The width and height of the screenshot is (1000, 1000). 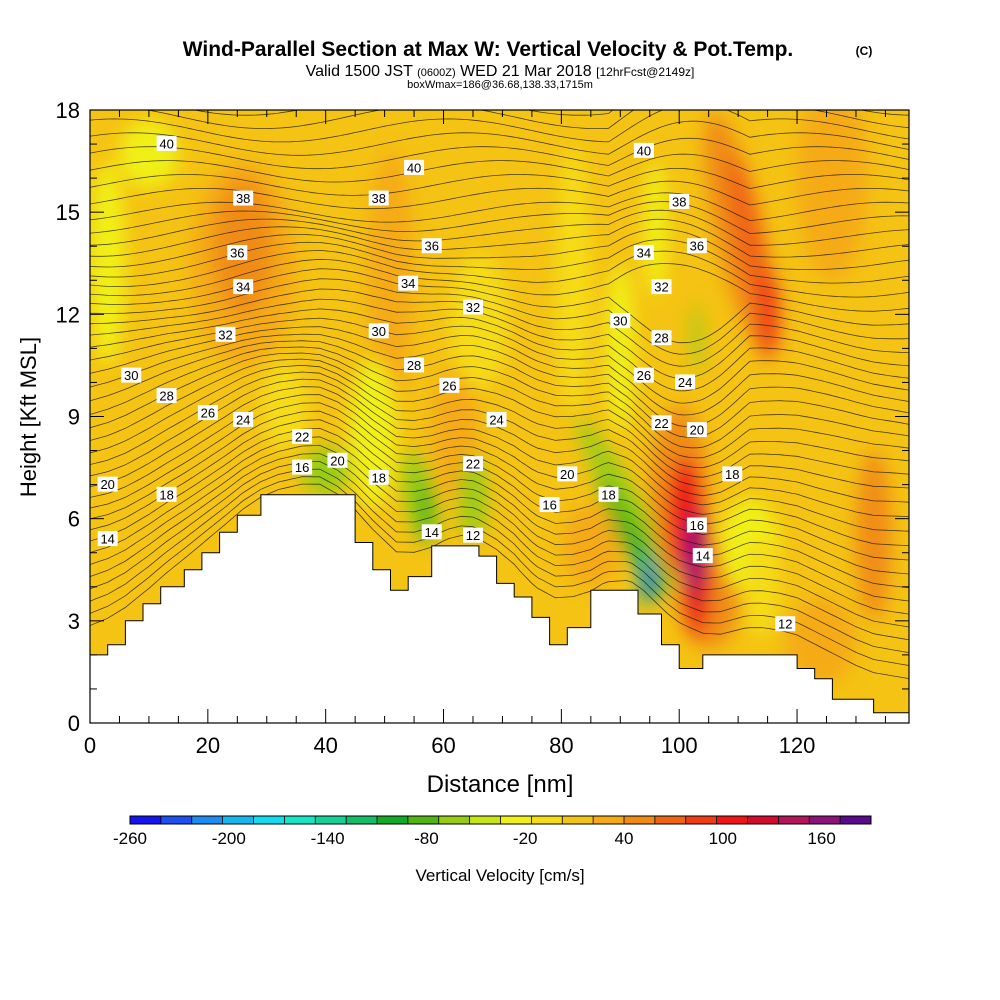 I want to click on y-tick-label: 0, so click(x=74, y=723).